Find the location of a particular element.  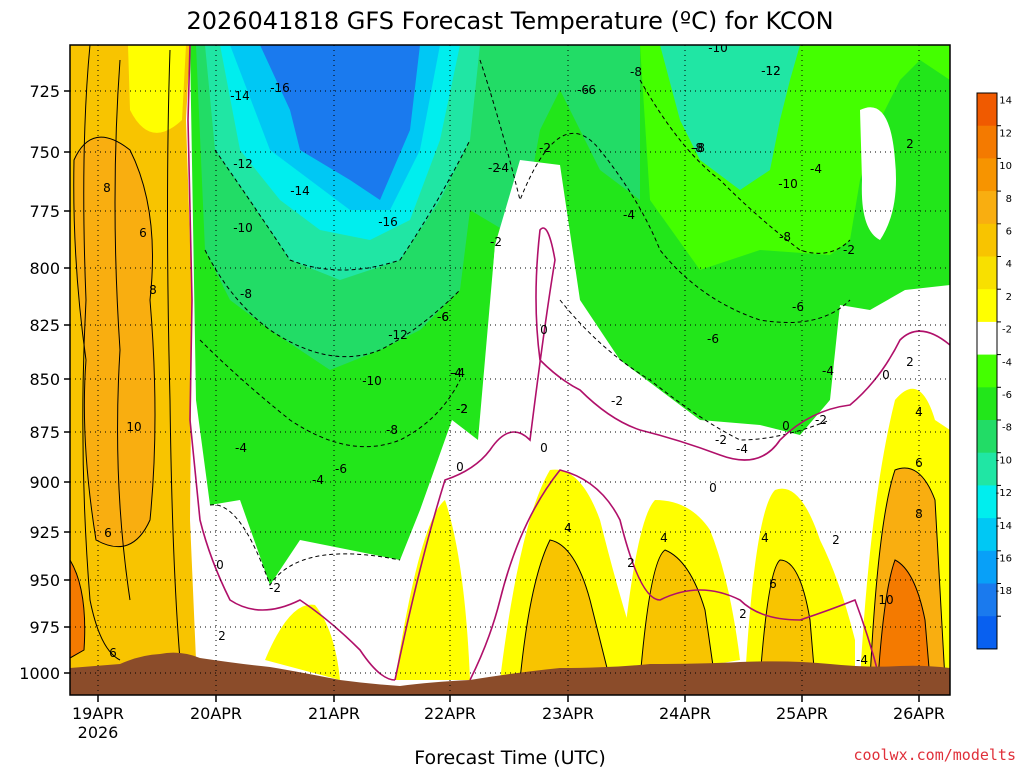

y-tick-label: 850 is located at coordinates (44, 379).